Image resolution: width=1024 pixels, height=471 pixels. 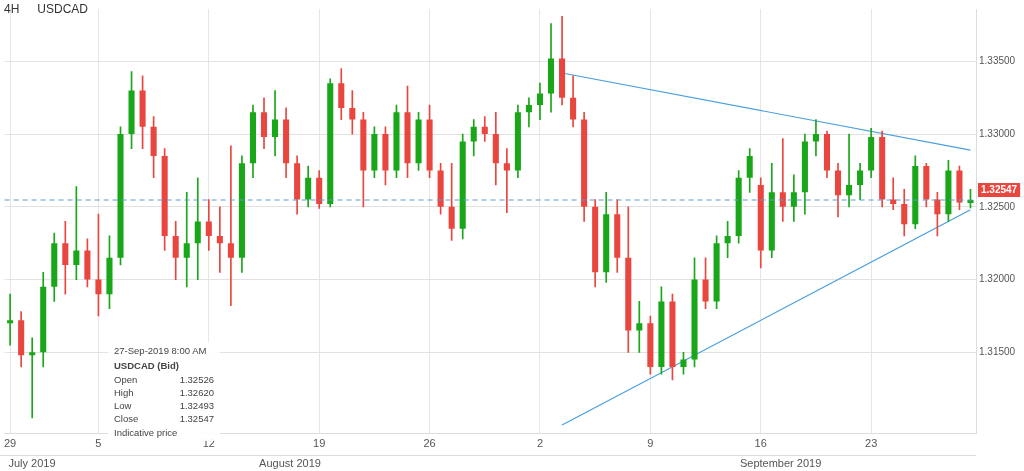 What do you see at coordinates (124, 392) in the screenshot?
I see `annotation: High` at bounding box center [124, 392].